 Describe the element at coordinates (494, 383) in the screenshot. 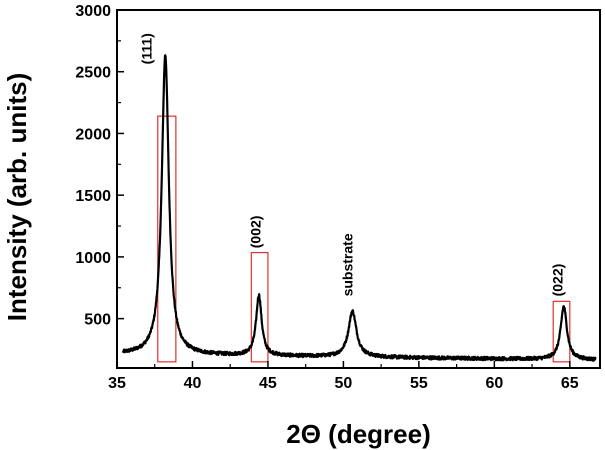

I see `x-tick-label: 60` at that location.